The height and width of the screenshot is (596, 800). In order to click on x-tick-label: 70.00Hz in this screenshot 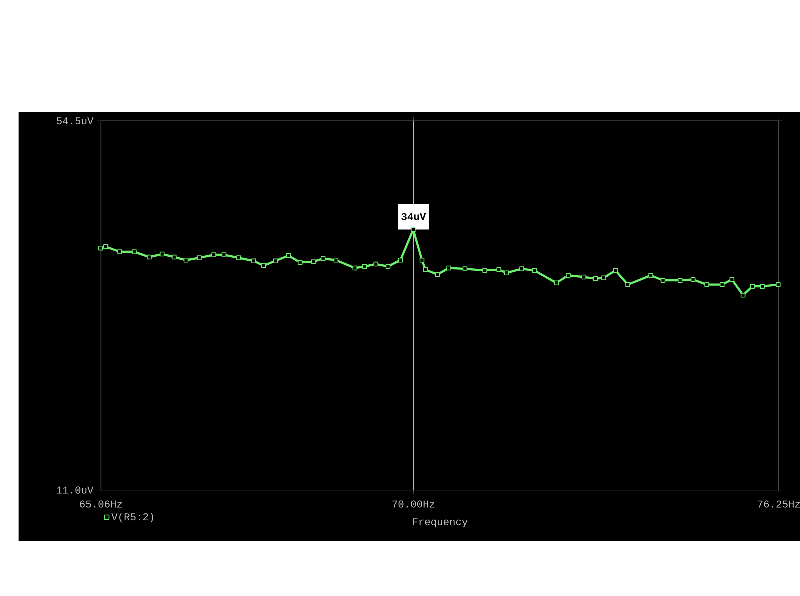, I will do `click(413, 504)`.